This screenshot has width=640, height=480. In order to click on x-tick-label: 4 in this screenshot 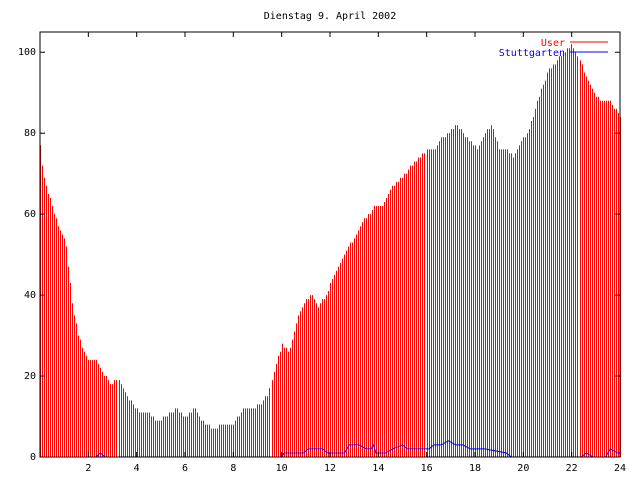, I will do `click(137, 468)`.